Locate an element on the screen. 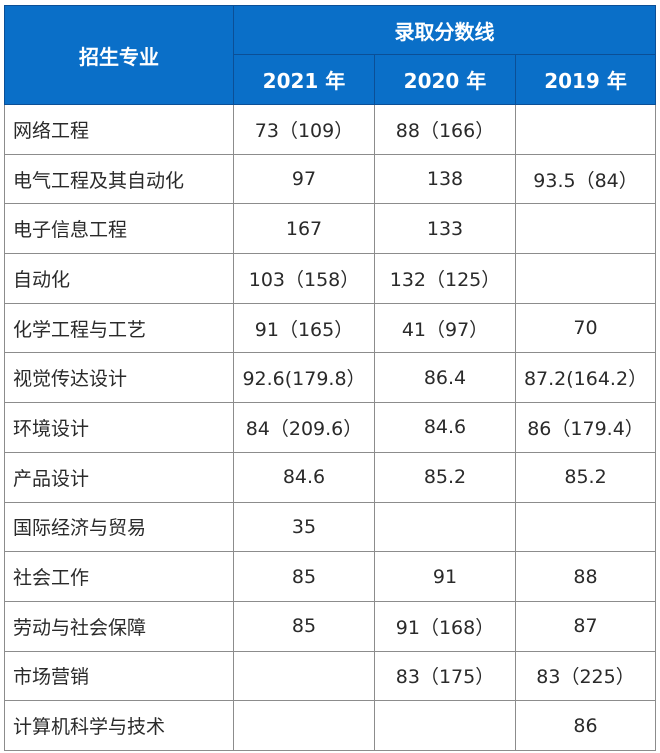 The height and width of the screenshot is (753, 660). score-2020-cell: 138 is located at coordinates (445, 179).